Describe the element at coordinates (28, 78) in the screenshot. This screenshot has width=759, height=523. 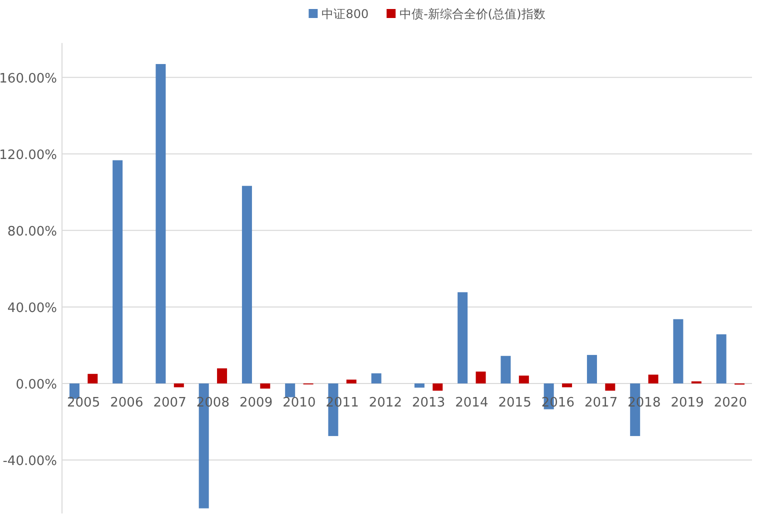
I see `y-tick-label: 160.00%` at that location.